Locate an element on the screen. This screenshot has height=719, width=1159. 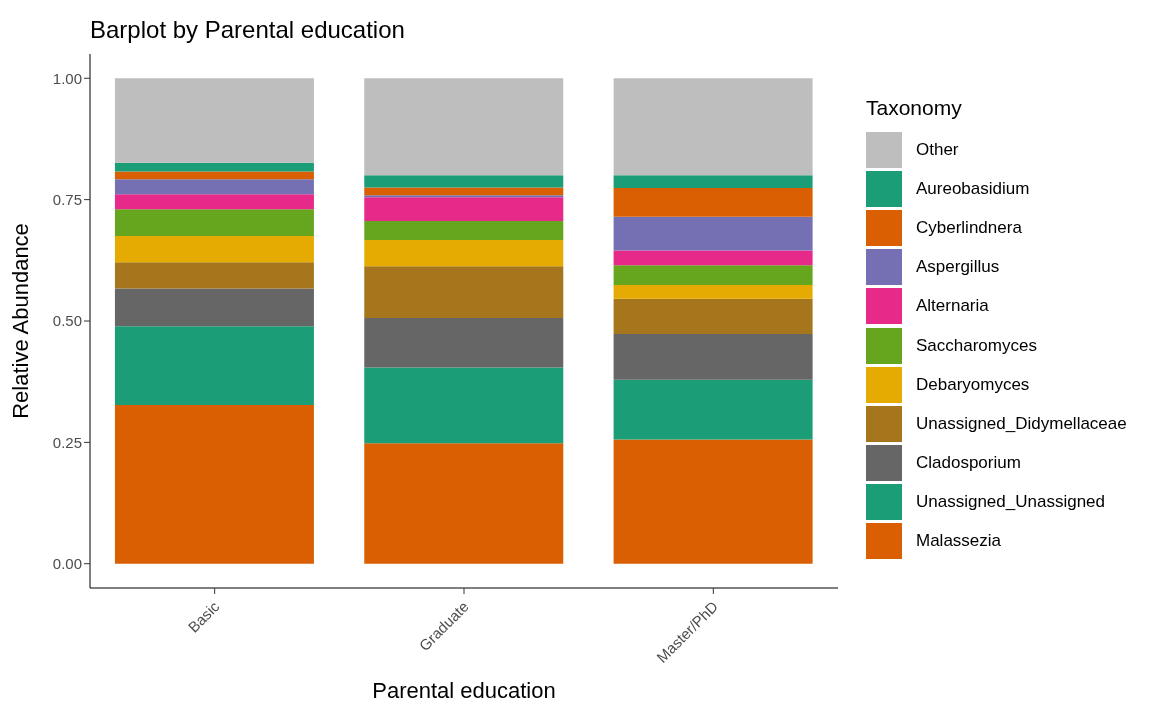
chart-title: Barplot by Parental education is located at coordinates (247, 30).